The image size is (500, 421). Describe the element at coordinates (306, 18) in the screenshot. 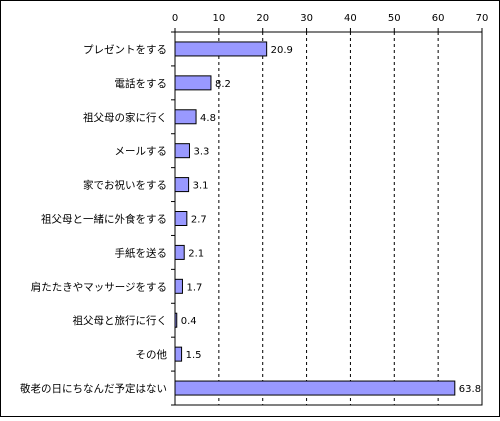

I see `x-tick-label-3: 30` at that location.